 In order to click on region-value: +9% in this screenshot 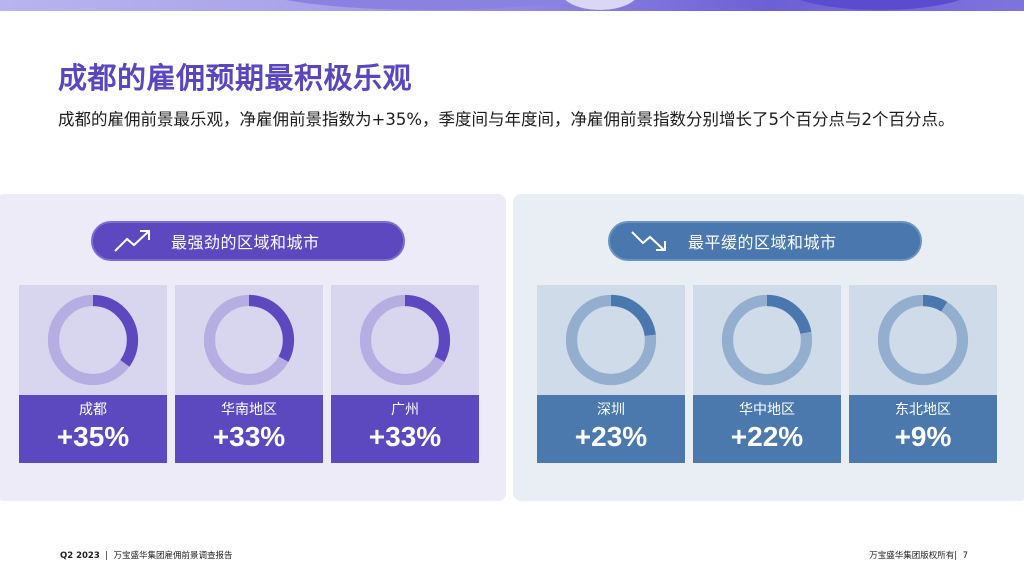, I will do `click(923, 436)`.